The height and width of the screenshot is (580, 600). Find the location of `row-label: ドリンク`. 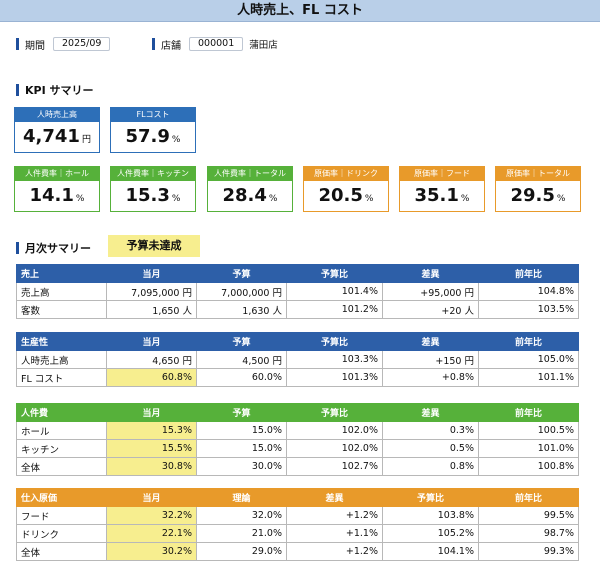

row-label: ドリンク is located at coordinates (61, 533).